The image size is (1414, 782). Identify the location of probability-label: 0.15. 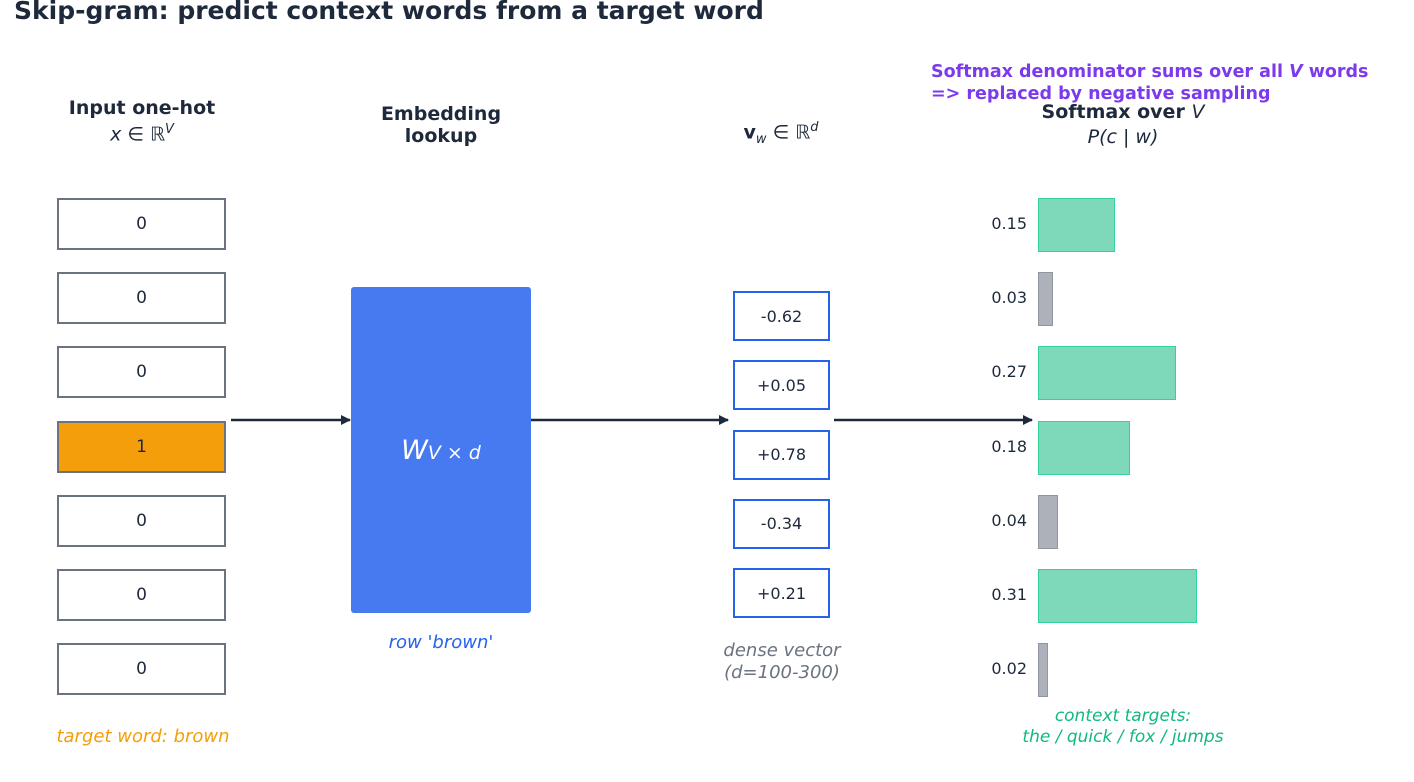
(1009, 223).